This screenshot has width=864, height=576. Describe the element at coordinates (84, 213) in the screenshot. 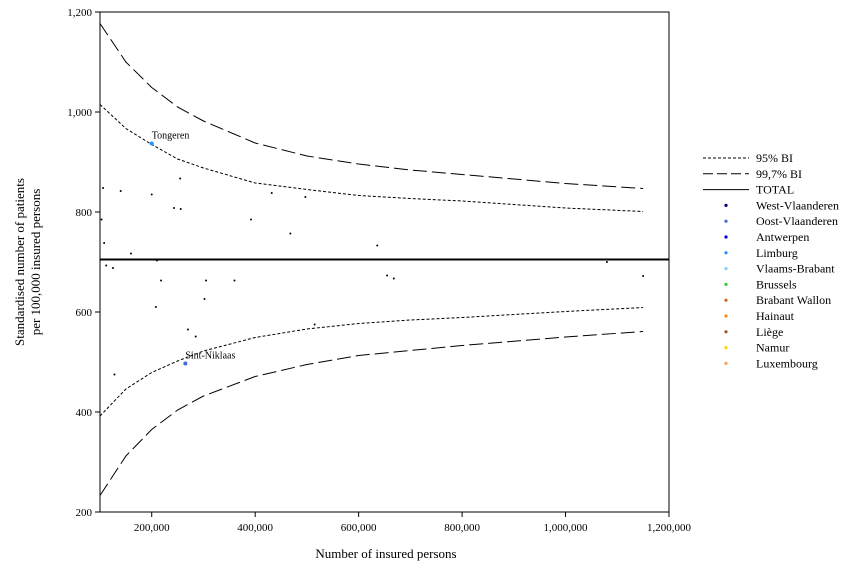

I see `y-tick-label-3: 800` at that location.